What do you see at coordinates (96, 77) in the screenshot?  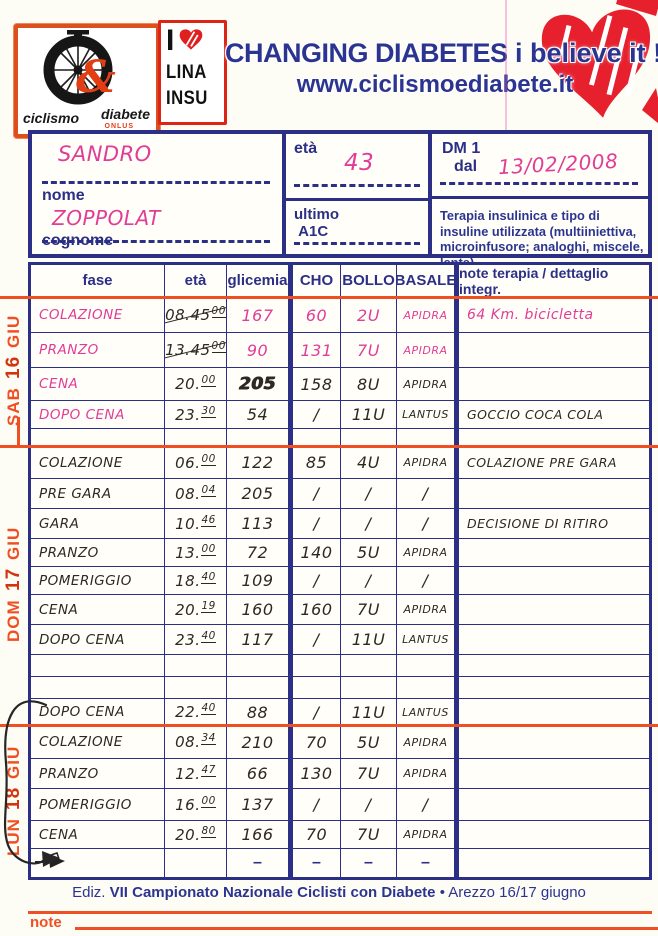 I see `logo-ampersand: &` at bounding box center [96, 77].